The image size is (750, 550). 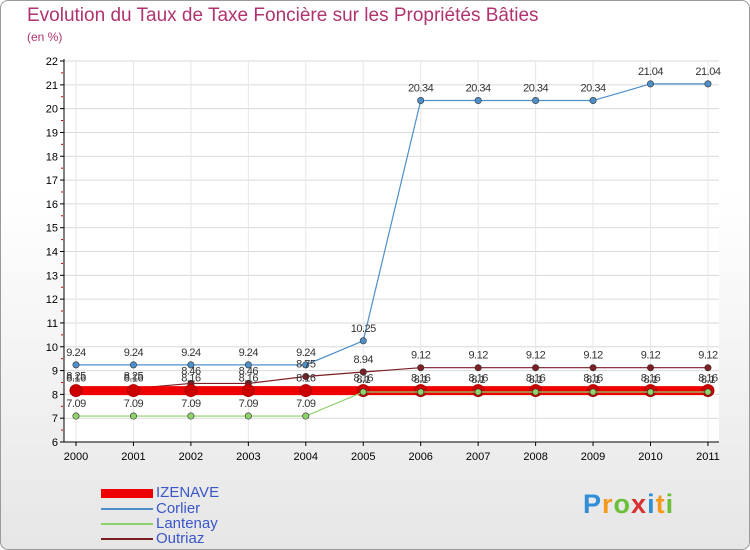 I want to click on y-tick-label-21: 21, so click(x=52, y=86).